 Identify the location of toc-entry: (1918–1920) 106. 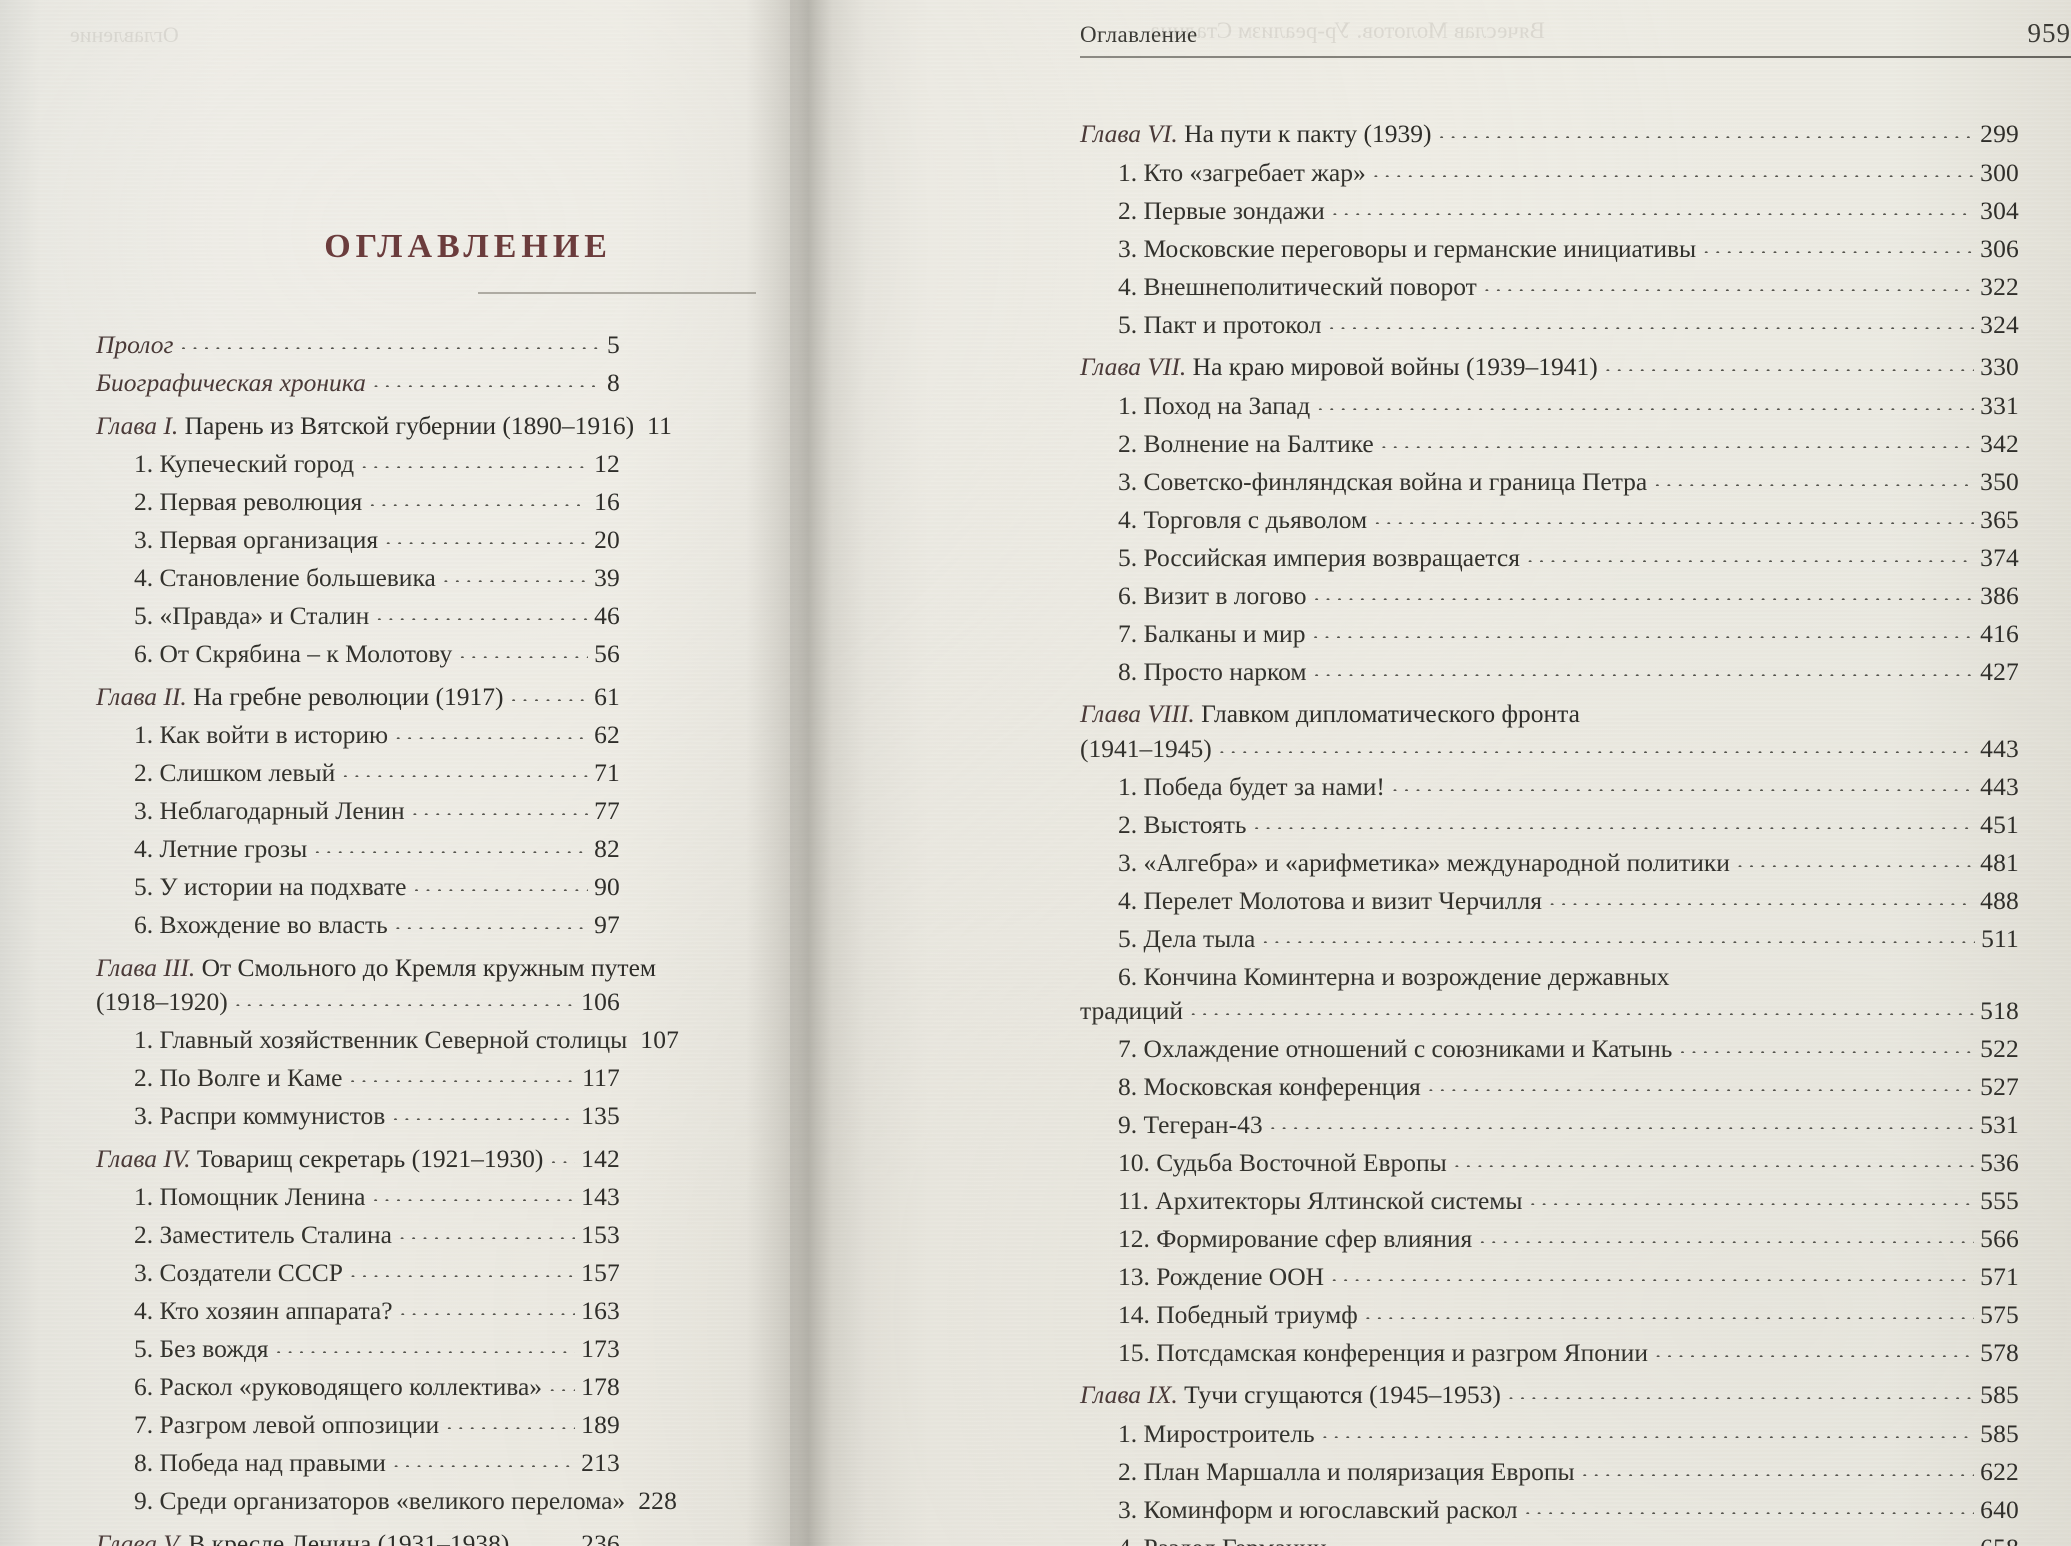
(358, 1002).